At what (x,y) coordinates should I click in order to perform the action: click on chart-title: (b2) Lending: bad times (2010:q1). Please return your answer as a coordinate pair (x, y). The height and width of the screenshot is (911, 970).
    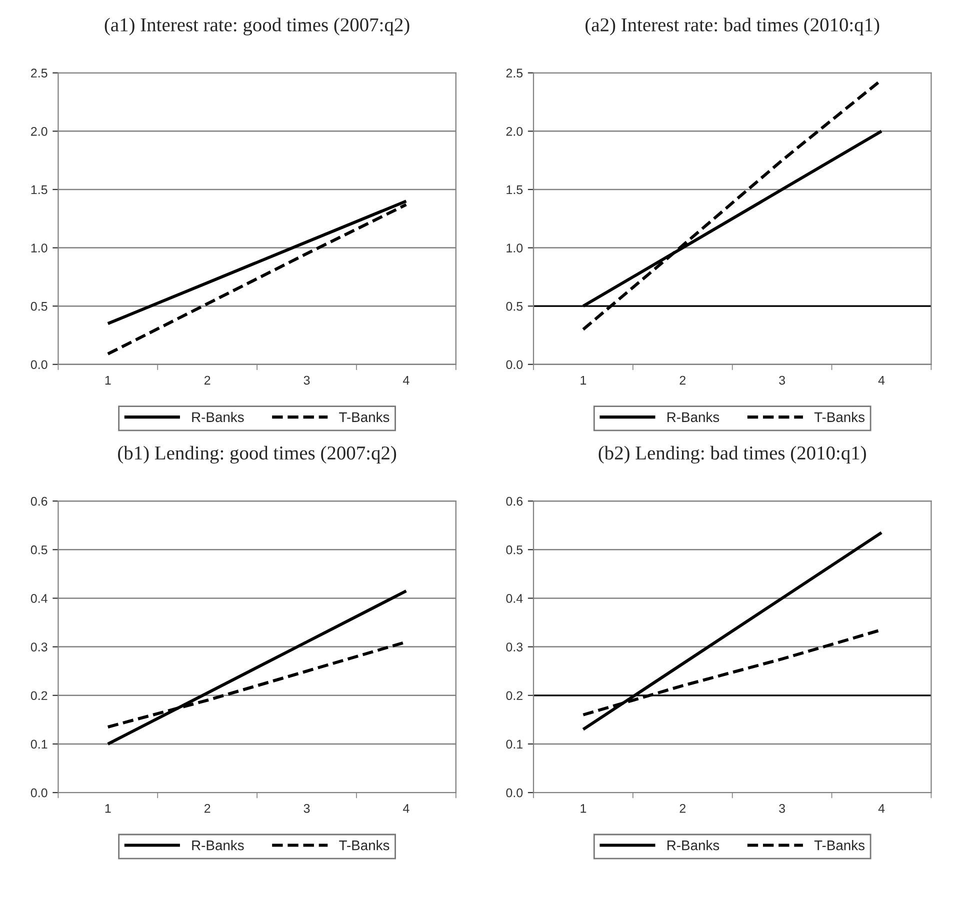
    Looking at the image, I should click on (732, 455).